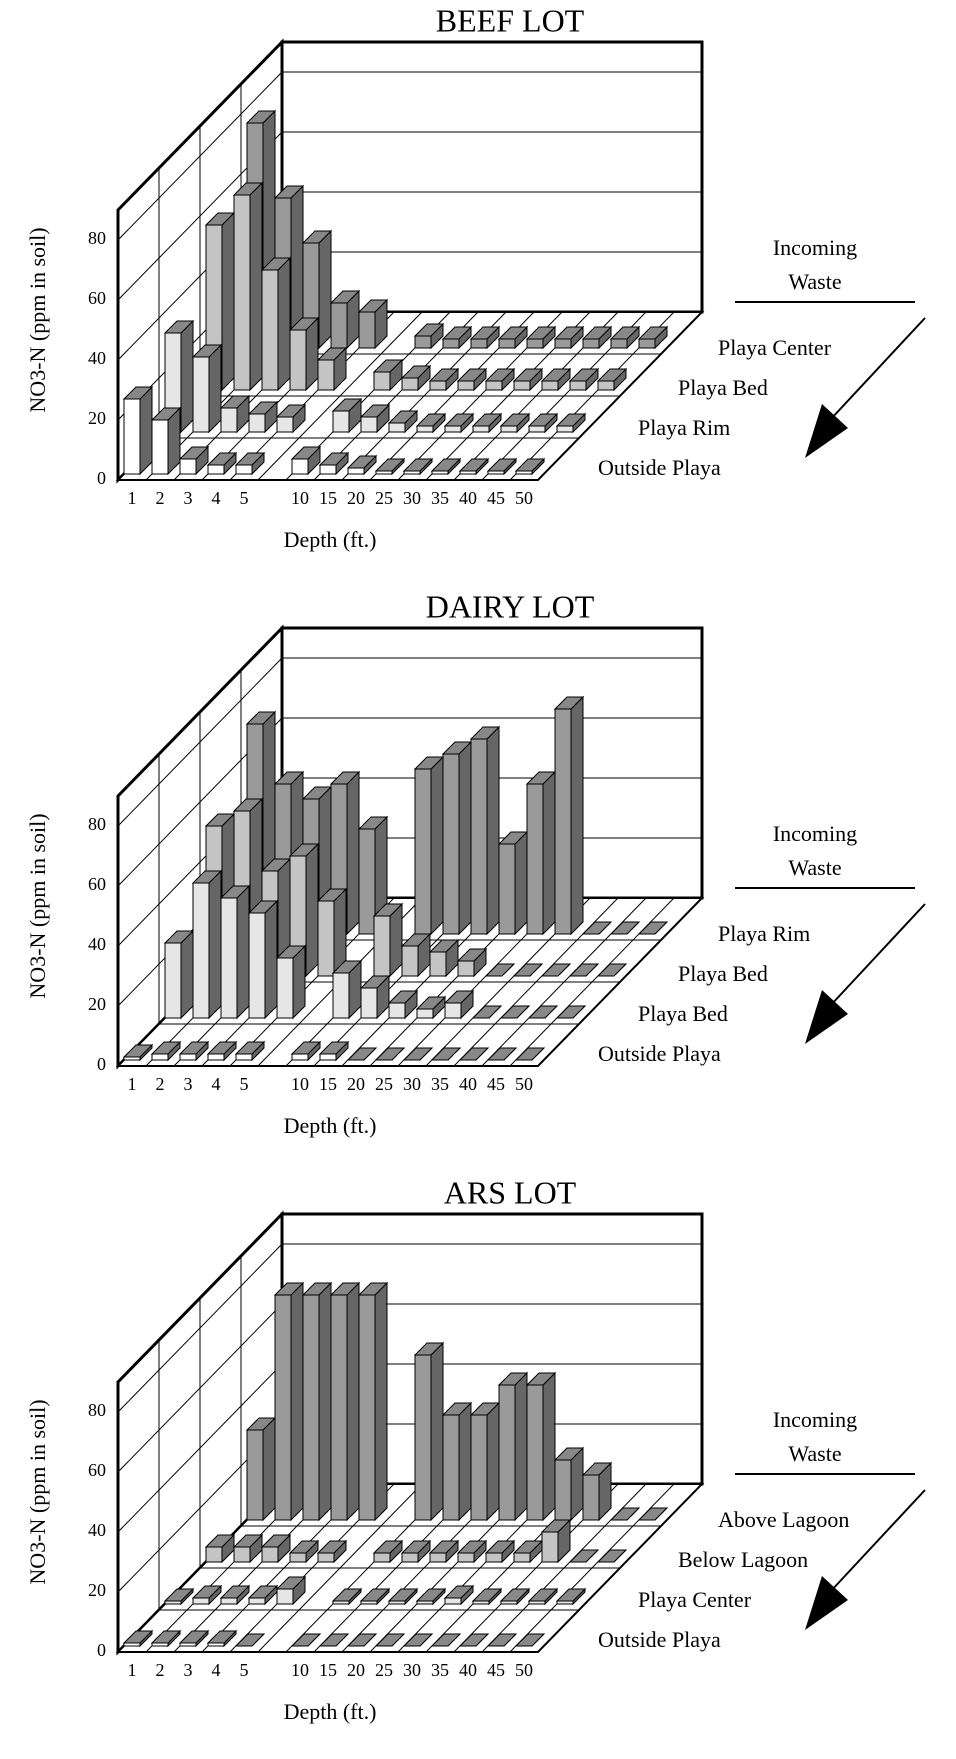  What do you see at coordinates (814, 867) in the screenshot?
I see `annotation: Waste` at bounding box center [814, 867].